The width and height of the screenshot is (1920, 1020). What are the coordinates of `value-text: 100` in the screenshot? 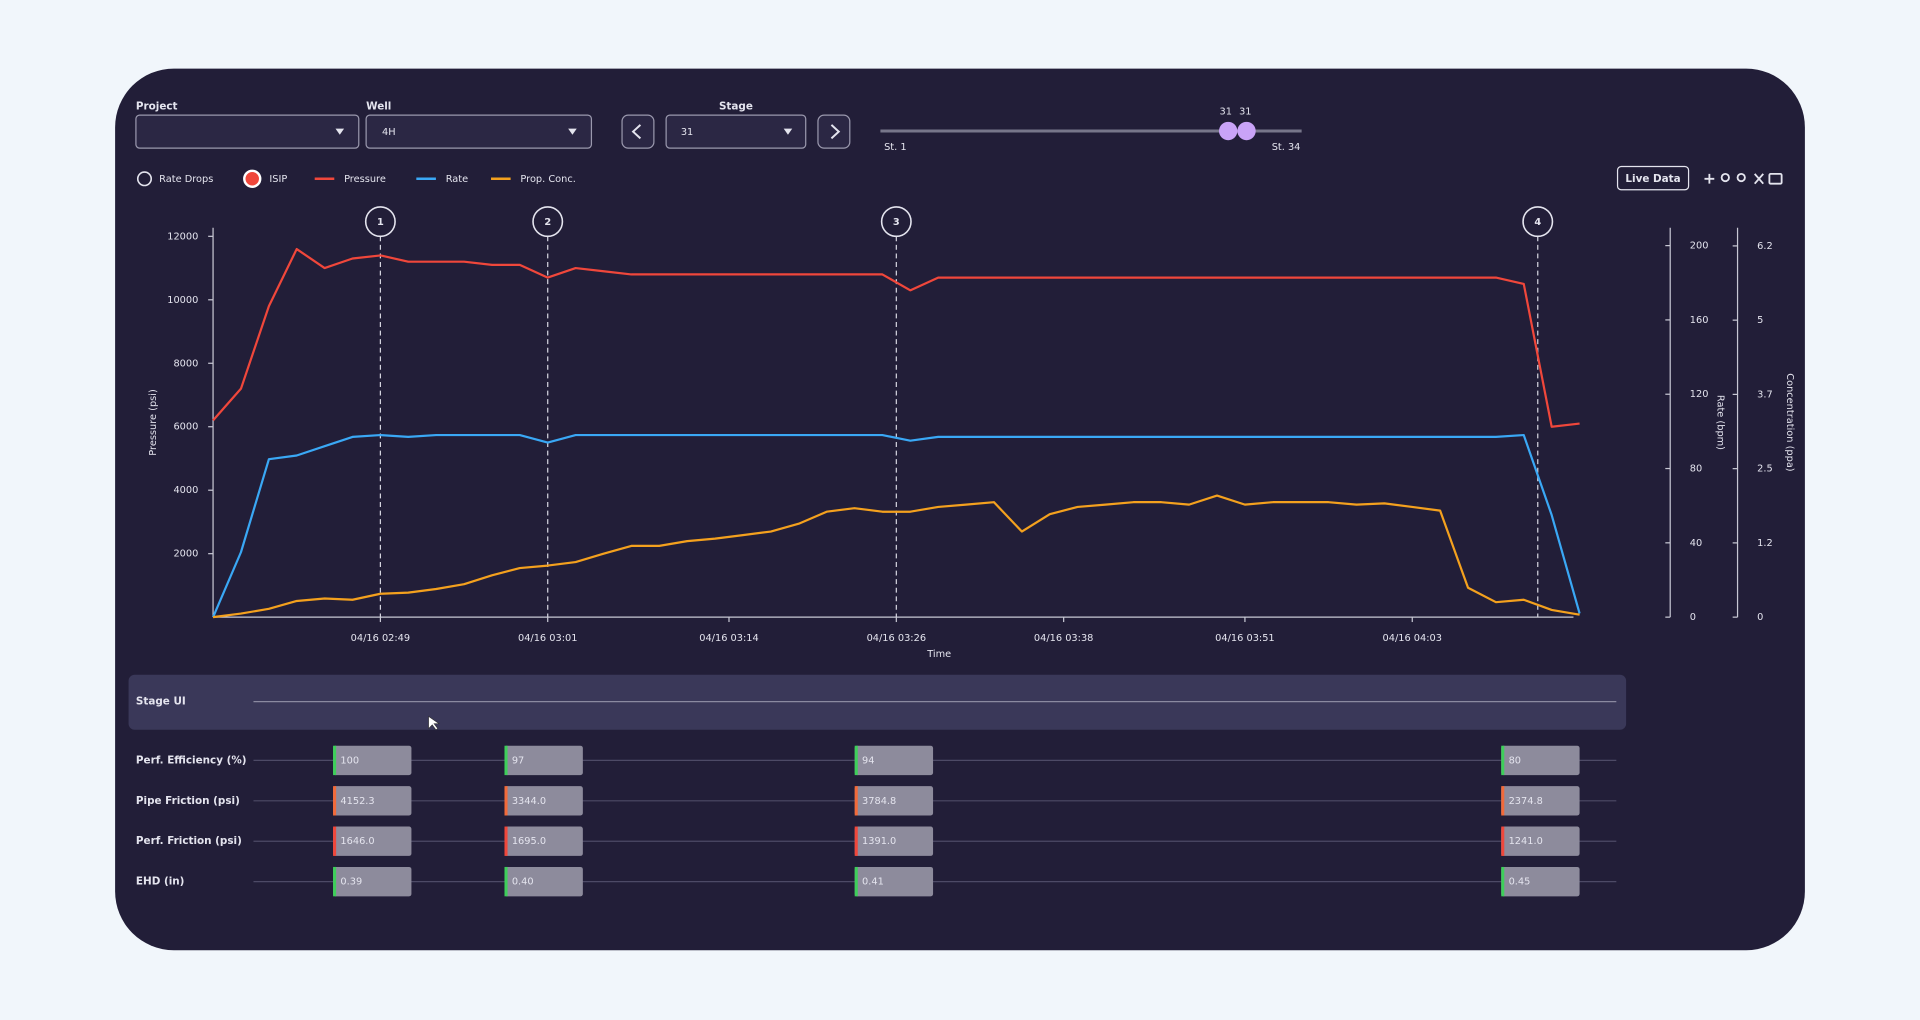 It's located at (349, 760).